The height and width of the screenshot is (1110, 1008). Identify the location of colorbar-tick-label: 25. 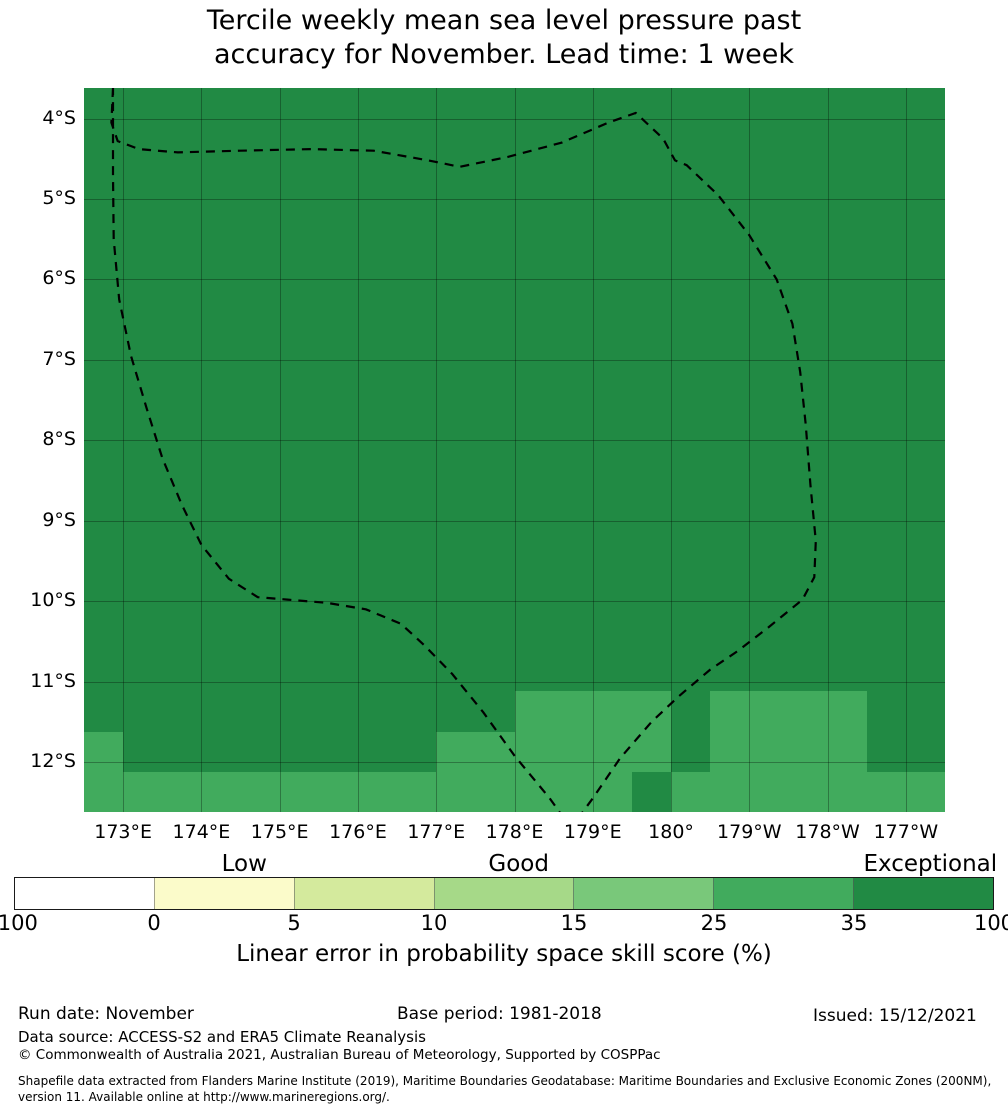
(714, 923).